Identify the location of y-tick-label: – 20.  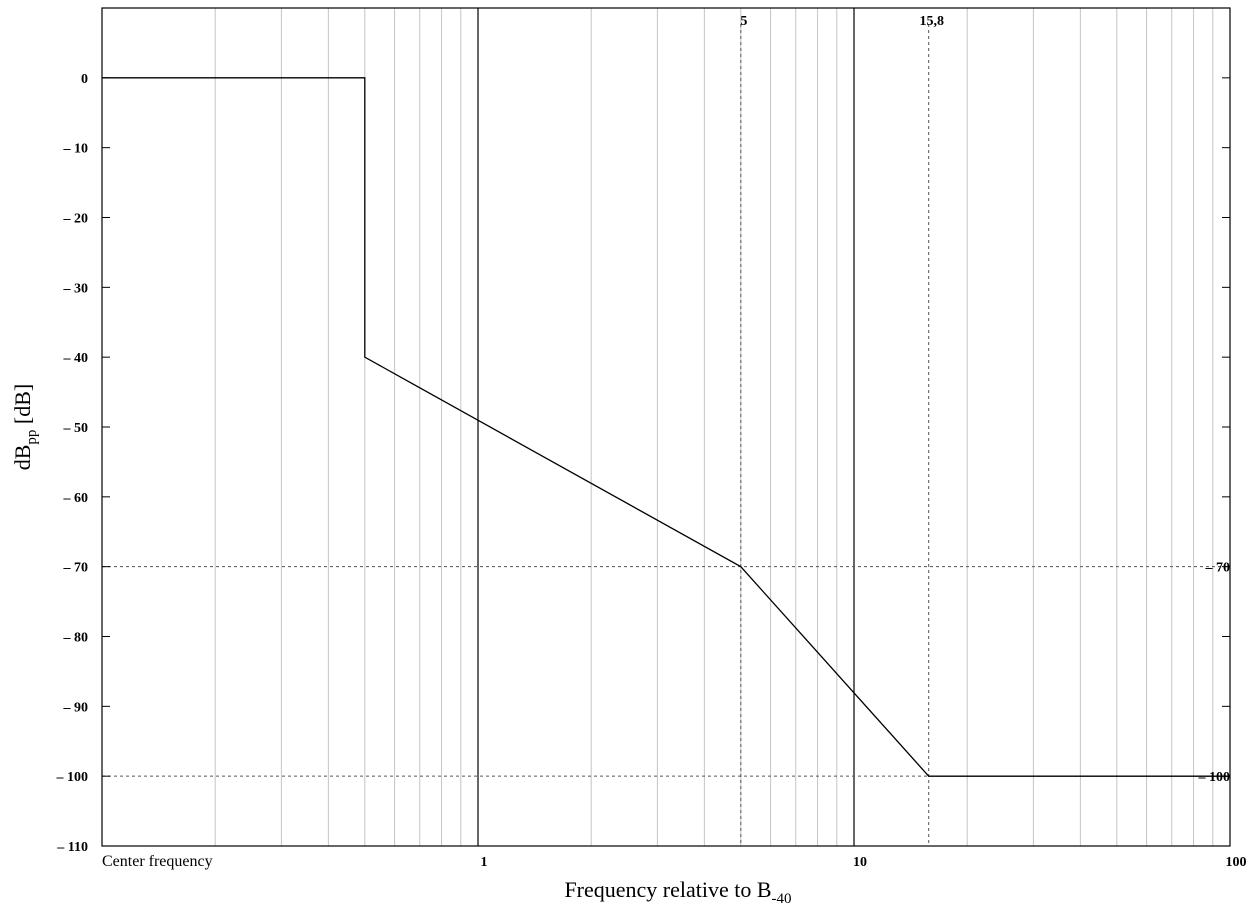
(76, 219).